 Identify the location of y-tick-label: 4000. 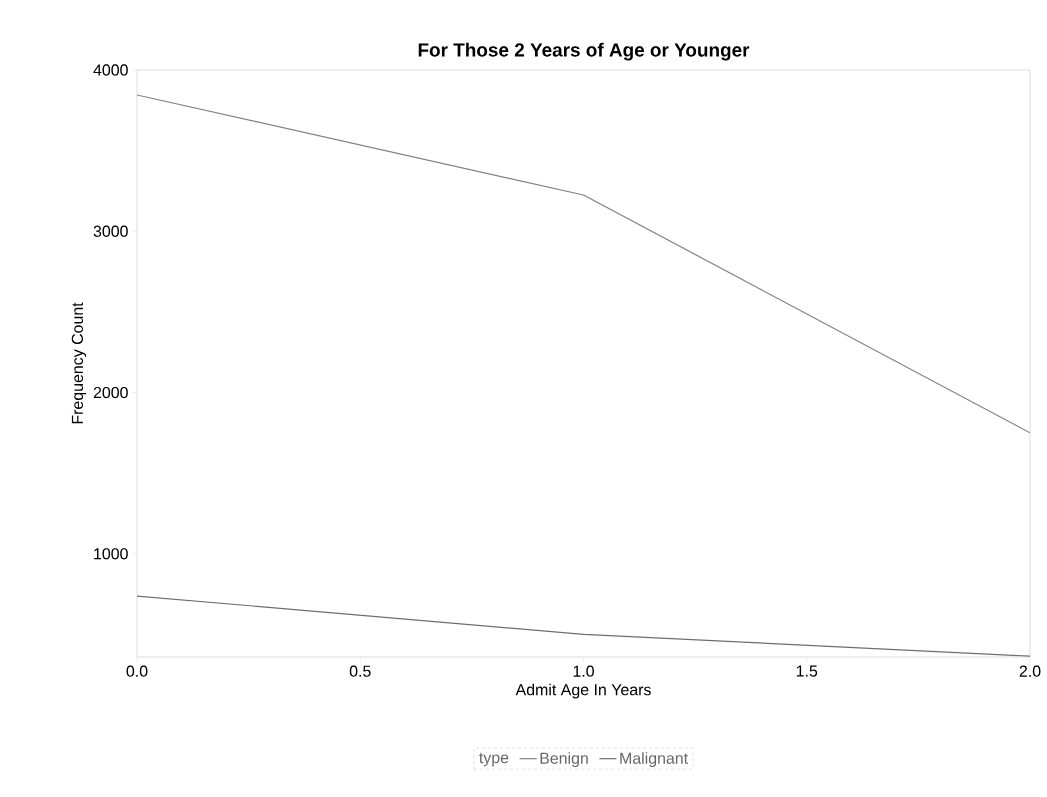
(110, 70).